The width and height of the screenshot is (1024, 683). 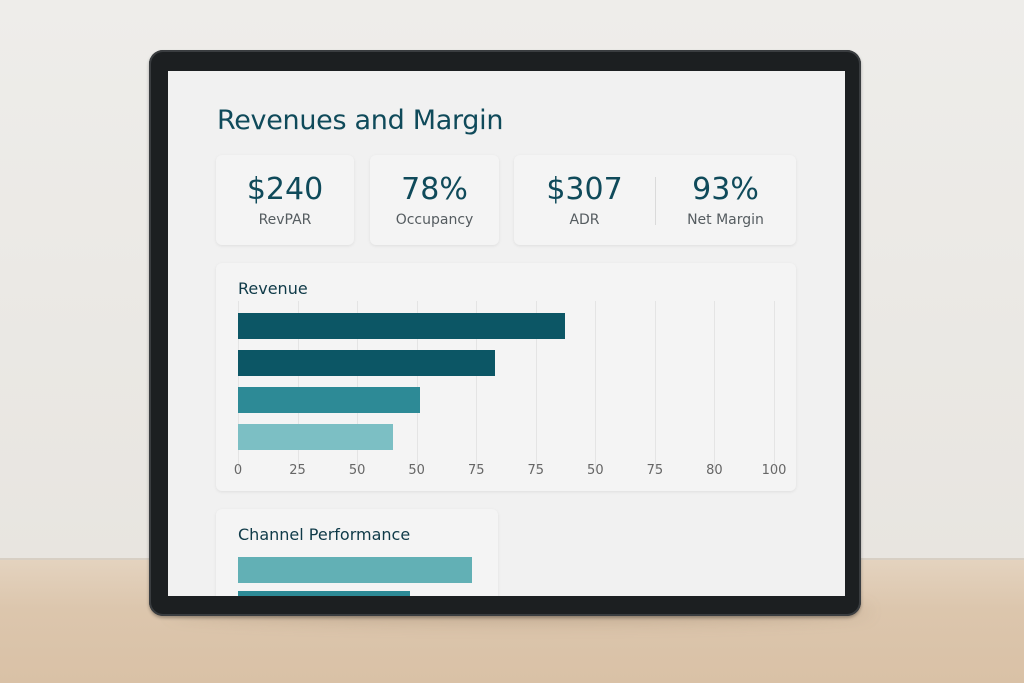 I want to click on kpi-label: ADR, so click(x=584, y=220).